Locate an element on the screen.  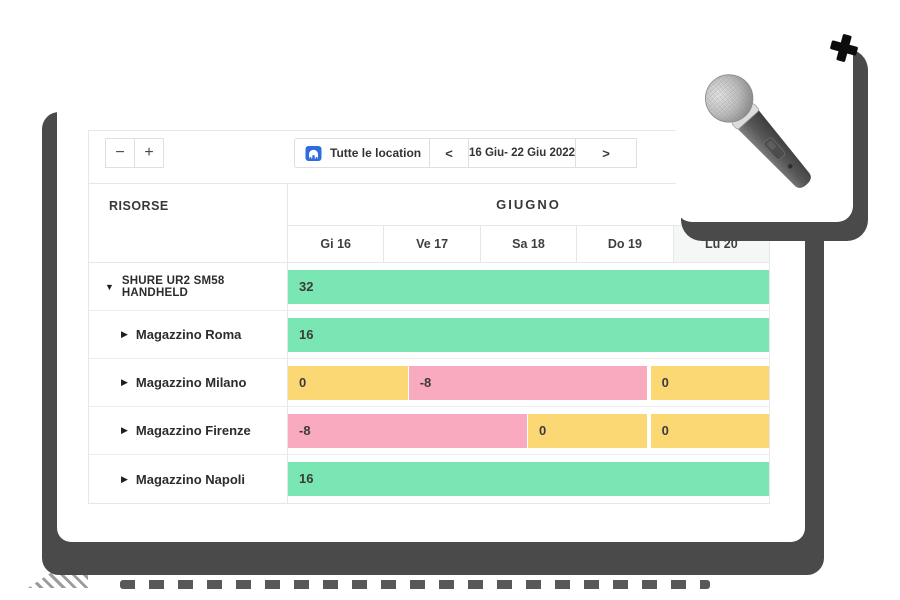
availability-segment: 32 is located at coordinates (528, 287).